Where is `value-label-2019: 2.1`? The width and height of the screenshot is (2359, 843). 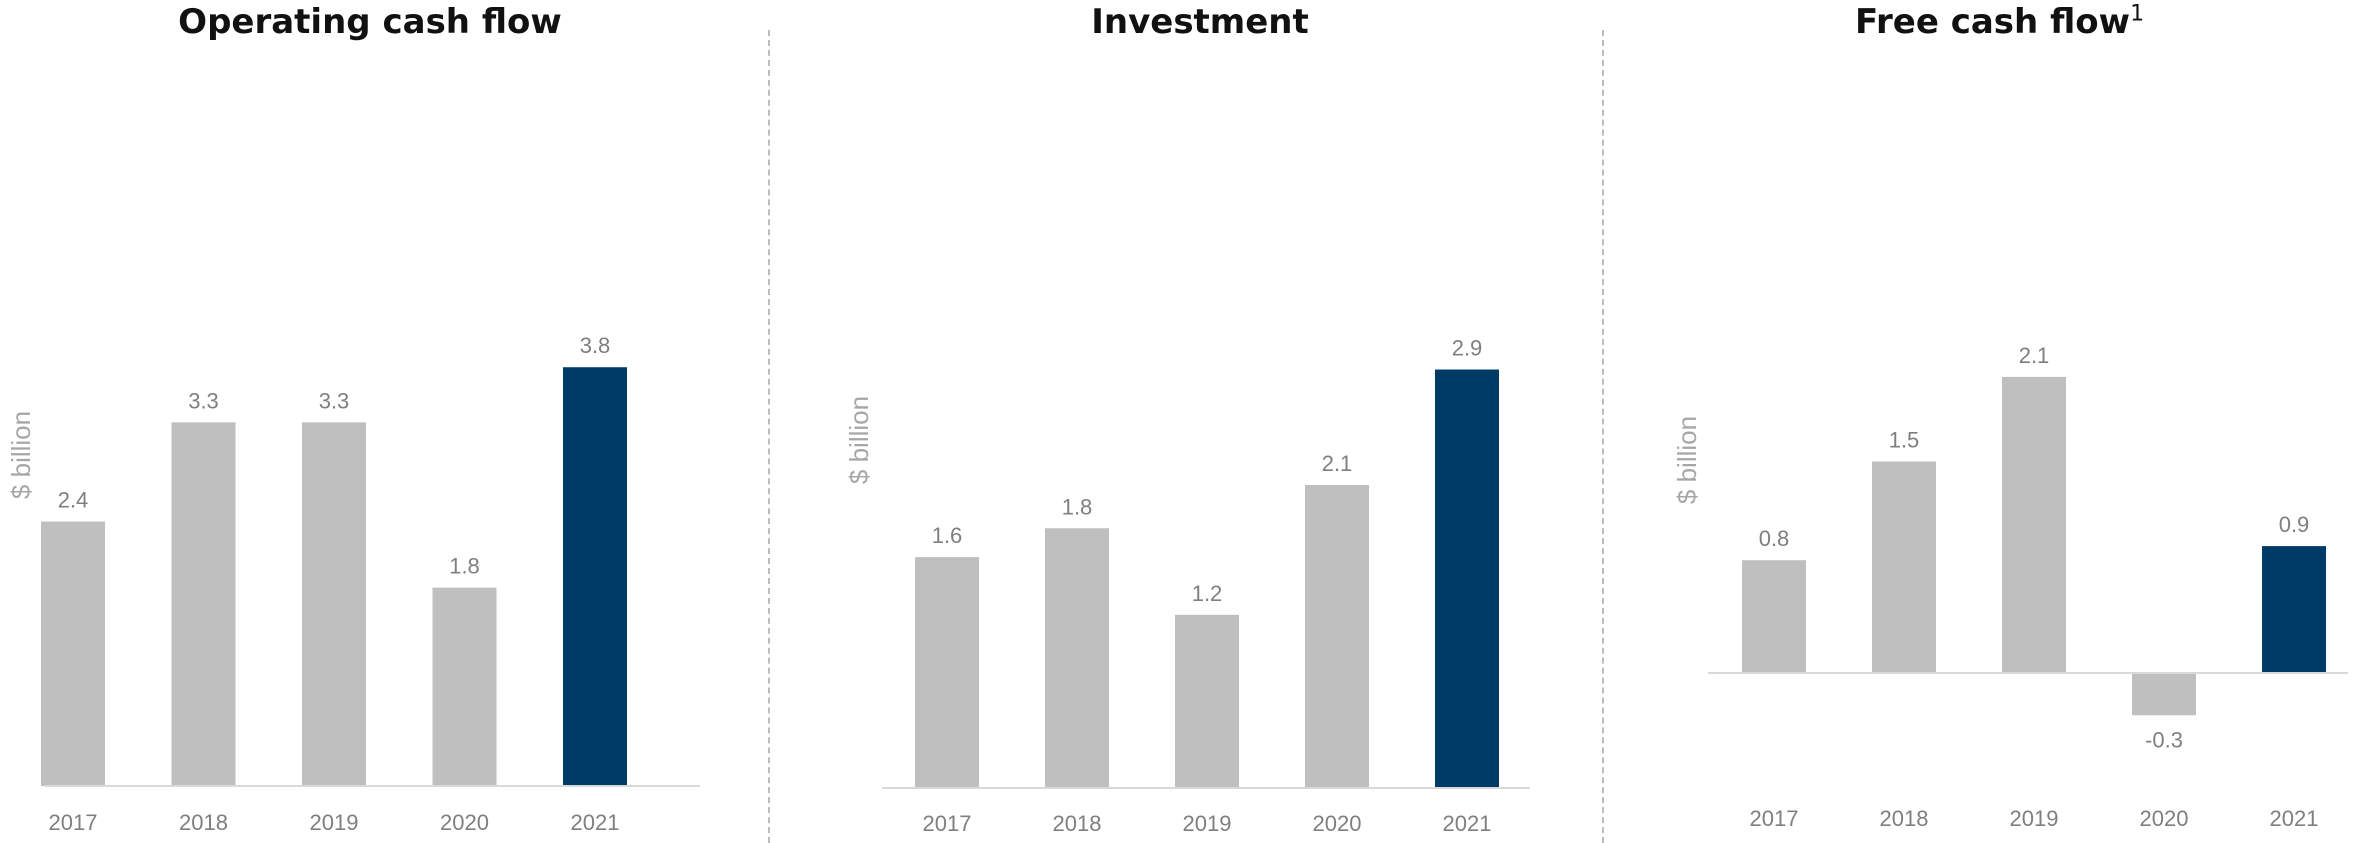
value-label-2019: 2.1 is located at coordinates (2034, 355).